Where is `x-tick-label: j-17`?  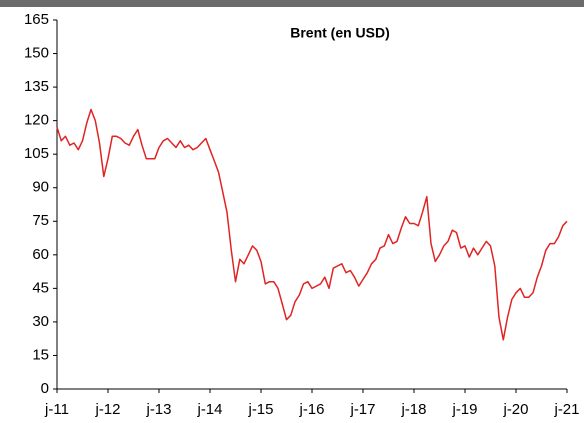
x-tick-label: j-17 is located at coordinates (362, 409).